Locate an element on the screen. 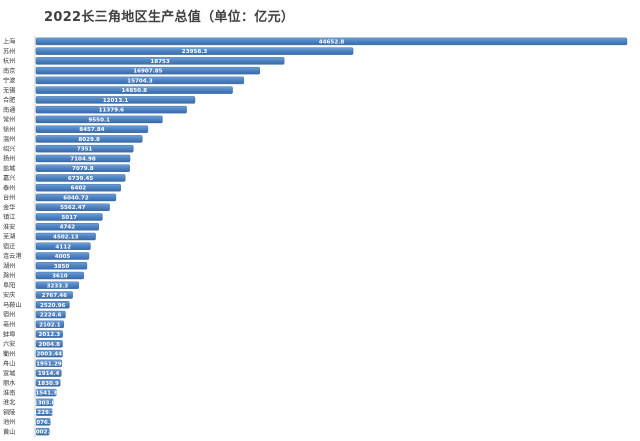 This screenshot has height=441, width=640. data-label: 5017 is located at coordinates (69, 218).